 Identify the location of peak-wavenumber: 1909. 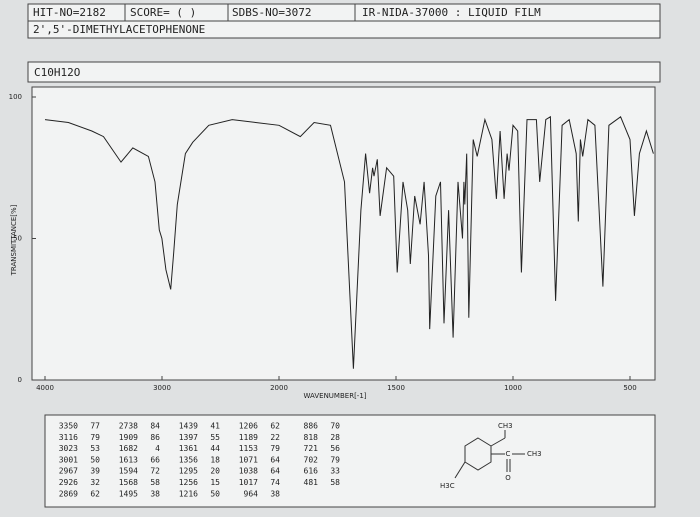
(128, 437).